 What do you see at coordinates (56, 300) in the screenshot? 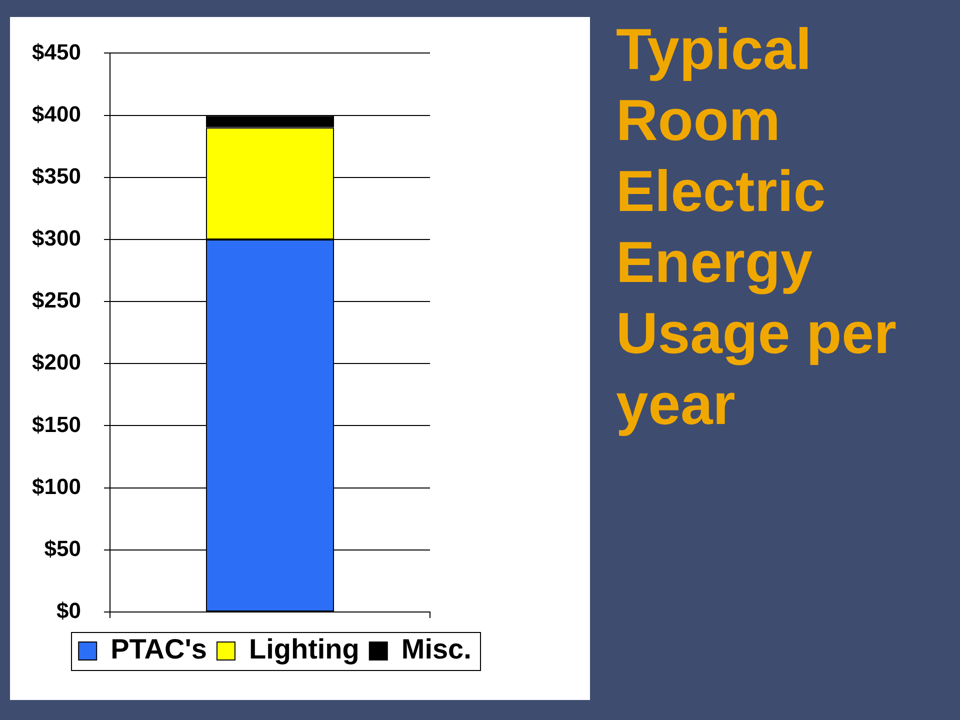
I see `y-tick-label: $250` at bounding box center [56, 300].